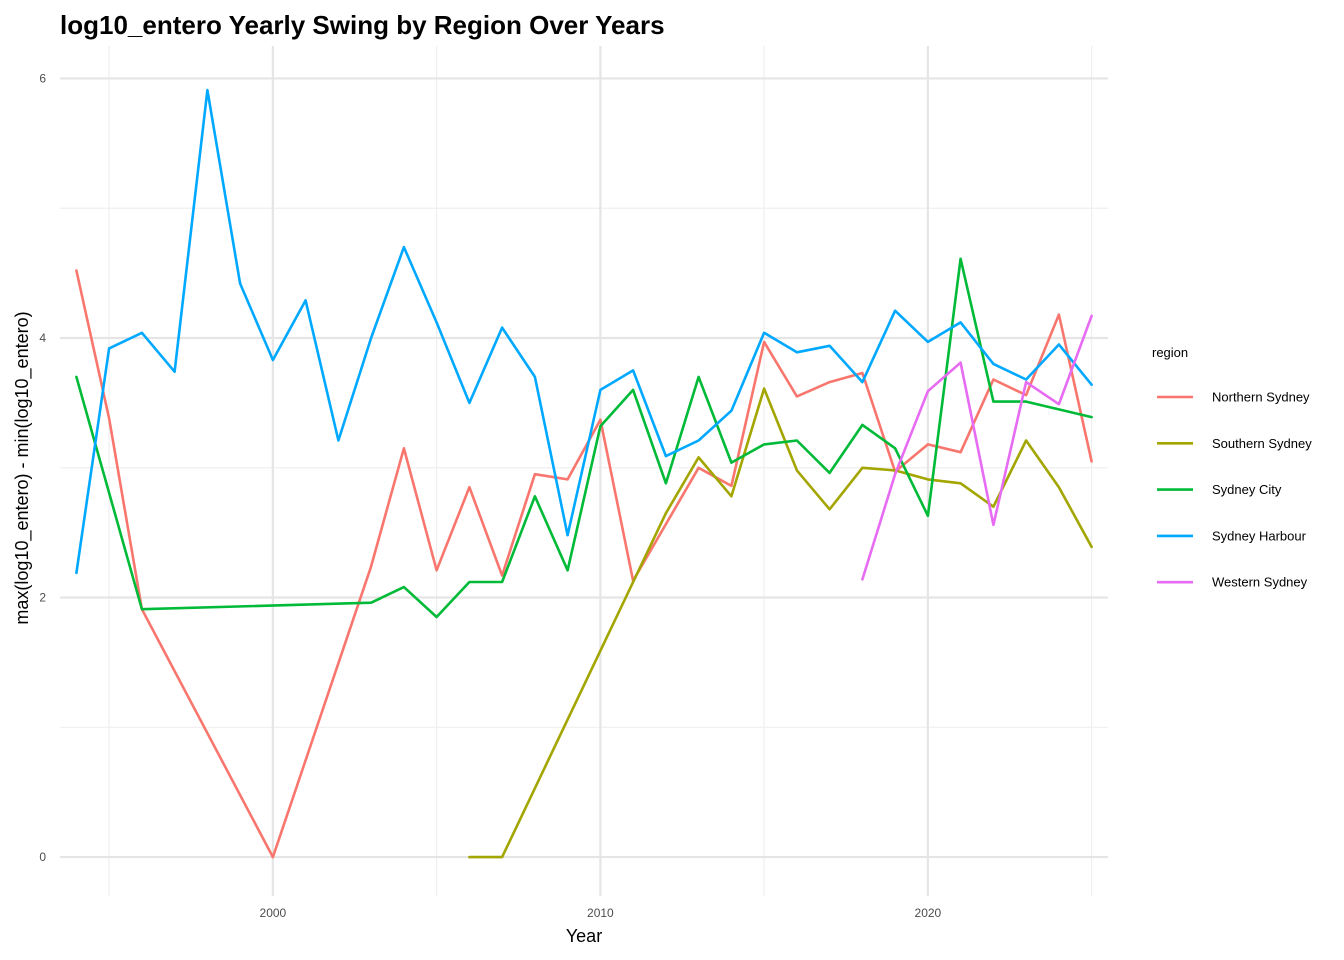 The image size is (1344, 960). I want to click on x-tick-label: 2020, so click(928, 913).